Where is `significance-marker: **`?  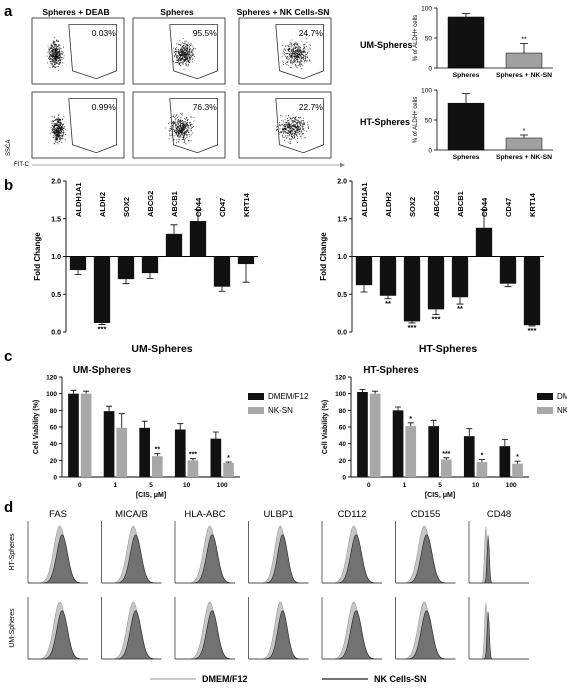
significance-marker: ** is located at coordinates (158, 450).